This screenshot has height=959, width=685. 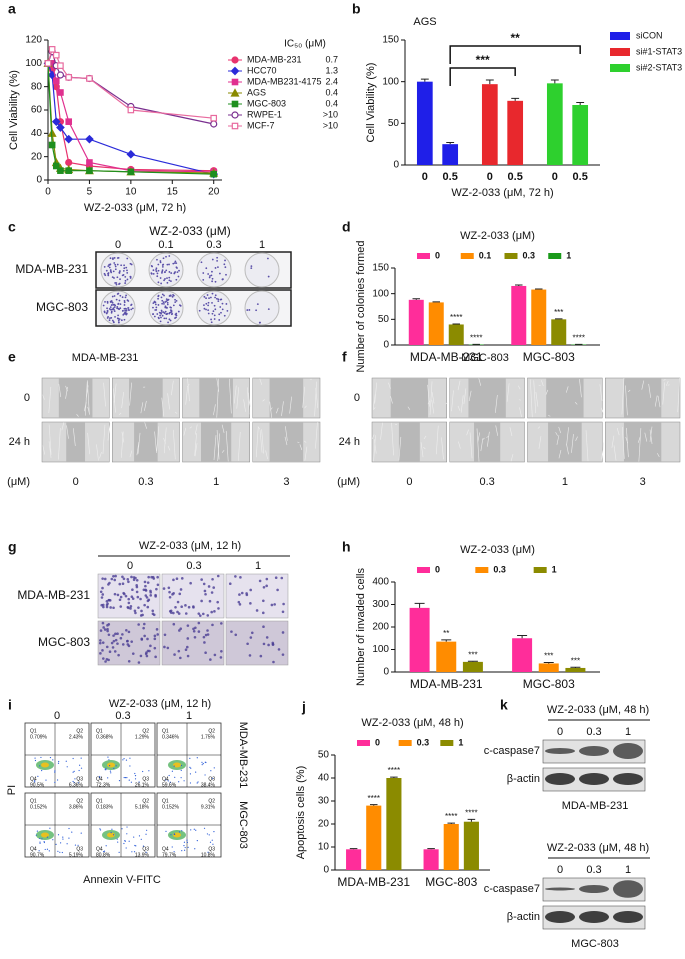 I want to click on label: Q1, so click(x=33, y=801).